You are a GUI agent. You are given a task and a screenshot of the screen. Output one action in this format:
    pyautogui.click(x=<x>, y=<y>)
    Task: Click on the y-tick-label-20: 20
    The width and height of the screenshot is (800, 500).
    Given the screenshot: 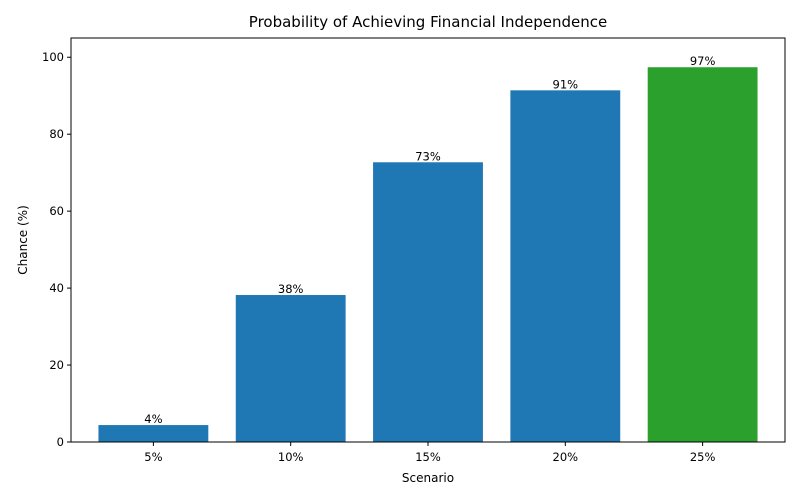 What is the action you would take?
    pyautogui.click(x=56, y=365)
    